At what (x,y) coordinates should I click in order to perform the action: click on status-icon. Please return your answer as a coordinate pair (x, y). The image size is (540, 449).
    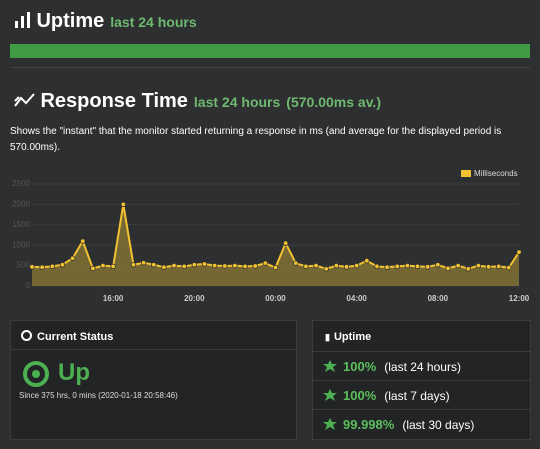
    Looking at the image, I should click on (36, 374).